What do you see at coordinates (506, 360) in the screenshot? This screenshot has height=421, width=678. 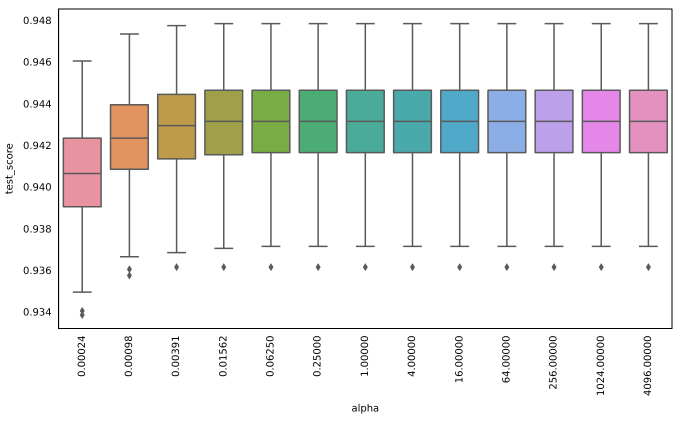 I see `x-tick-label: 64.00000` at bounding box center [506, 360].